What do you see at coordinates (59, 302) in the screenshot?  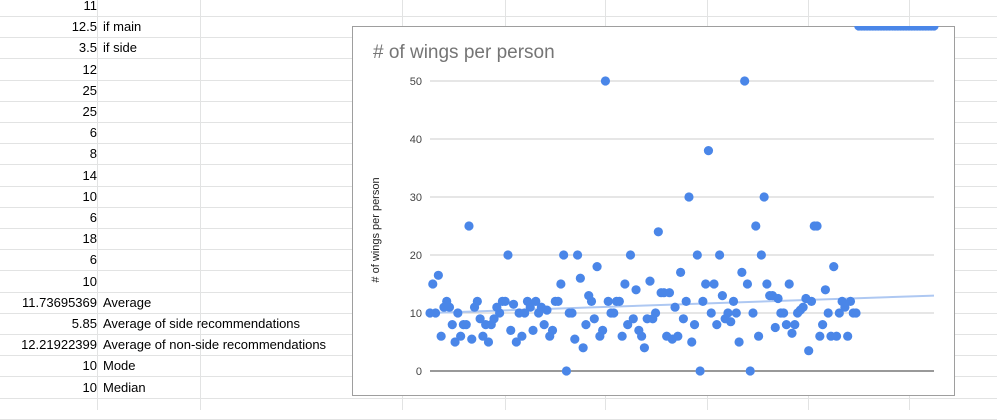 I see `cell-value: 11.73695369` at bounding box center [59, 302].